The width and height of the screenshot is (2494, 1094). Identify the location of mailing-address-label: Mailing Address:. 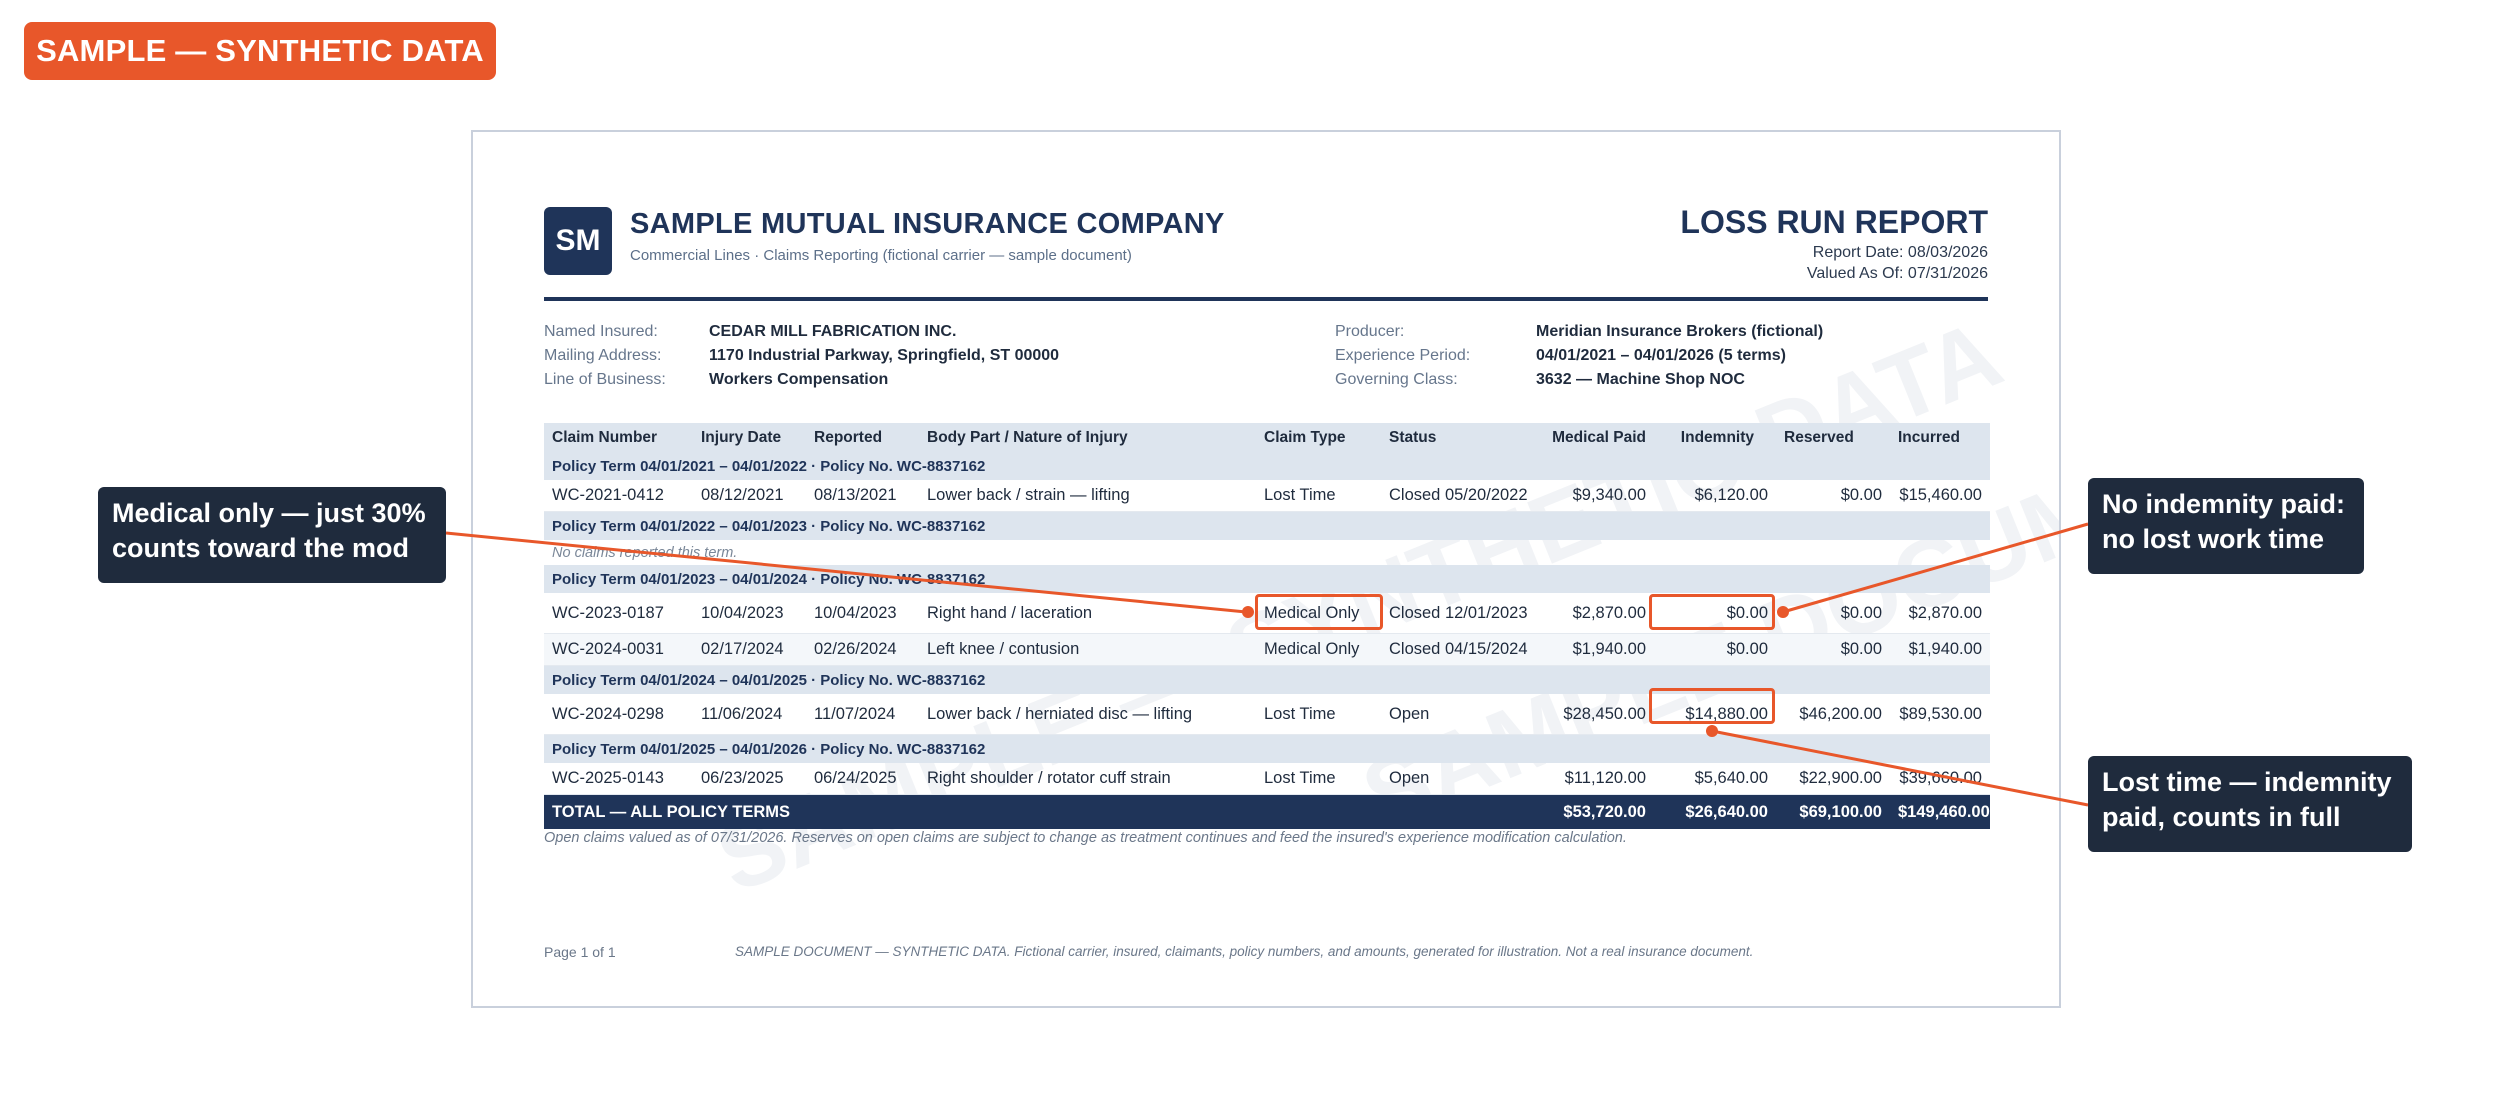
(603, 355).